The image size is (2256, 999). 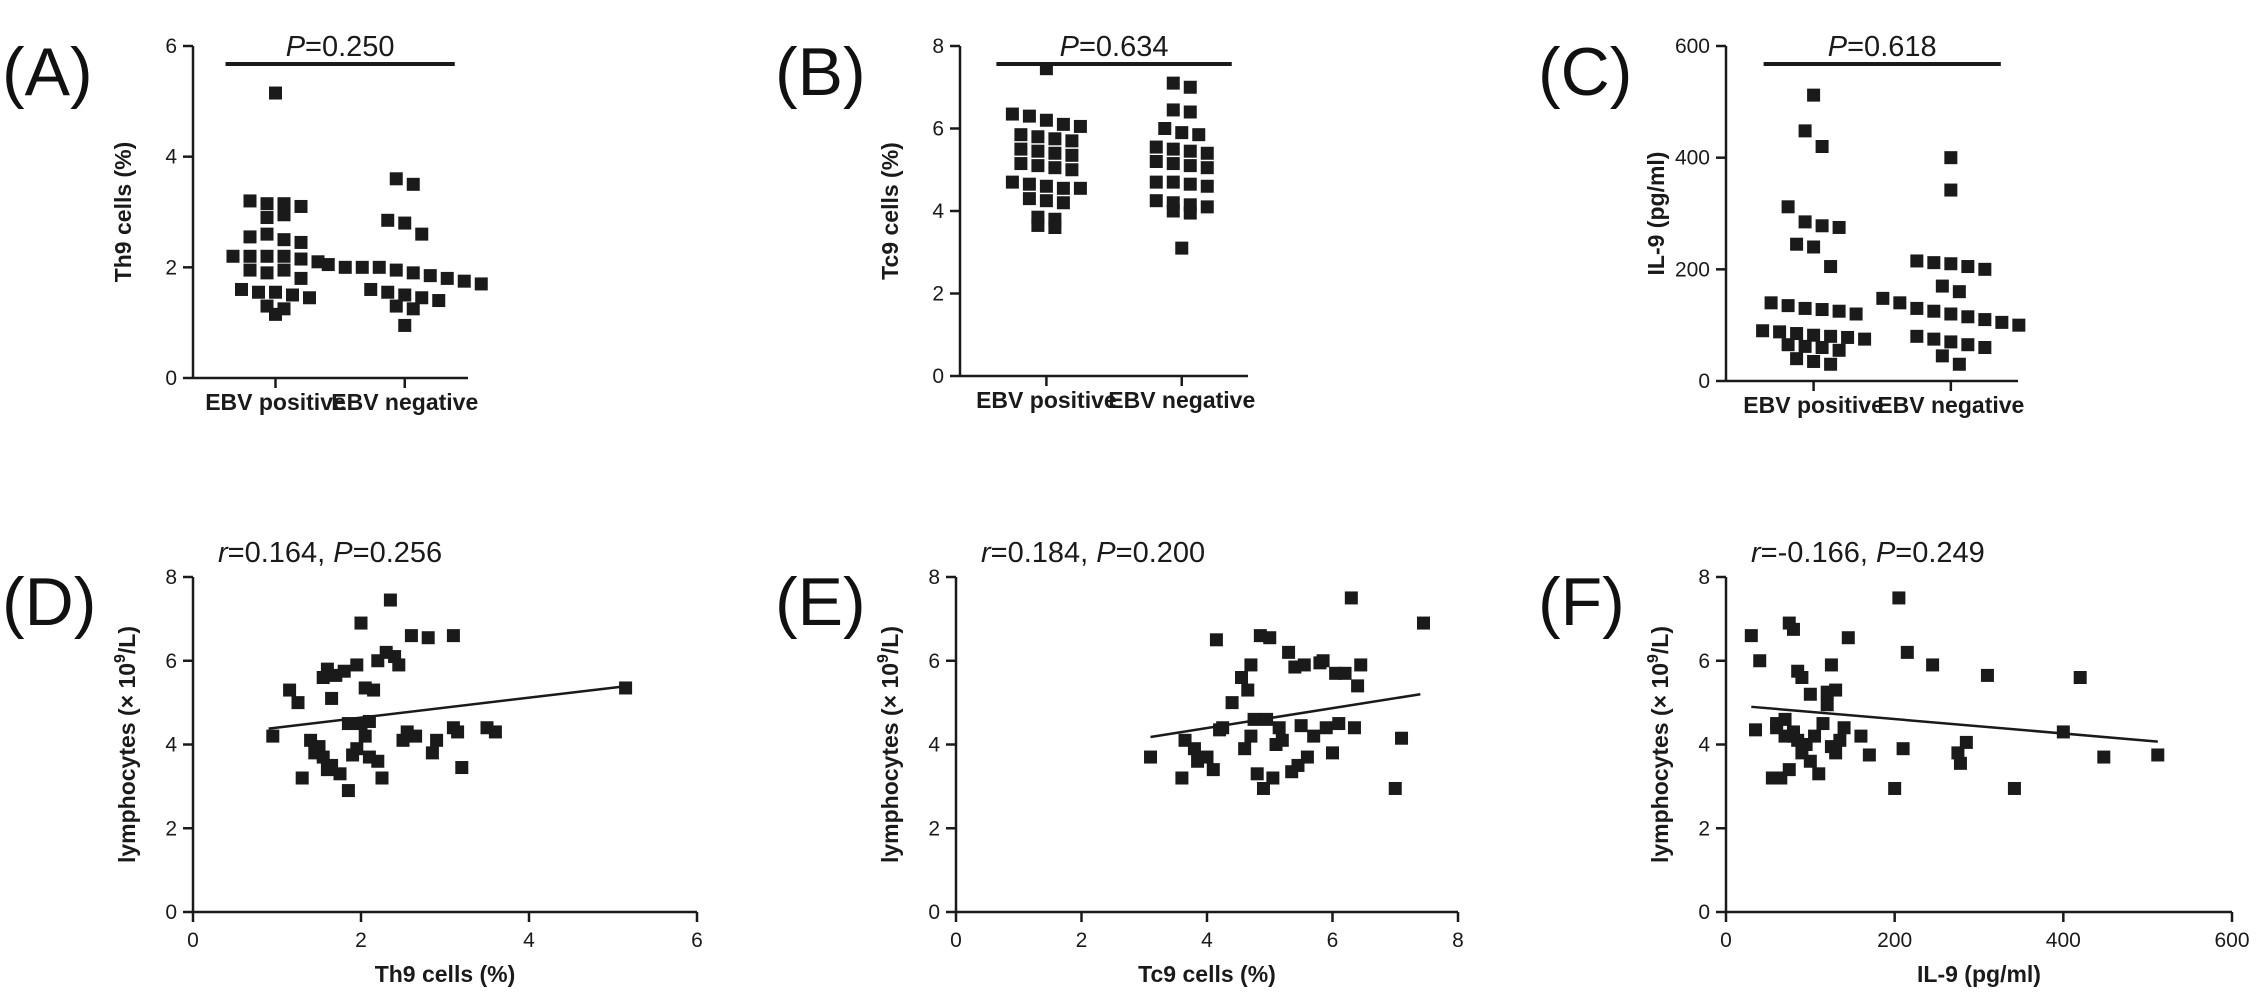 I want to click on y-tick-label-5-1: 2, so click(x=1704, y=828).